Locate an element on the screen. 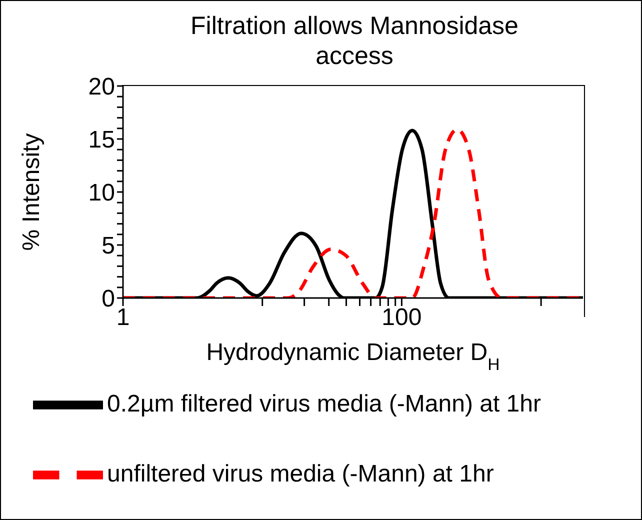 The width and height of the screenshot is (642, 520). y-axis-title: % Intensity is located at coordinates (31, 192).